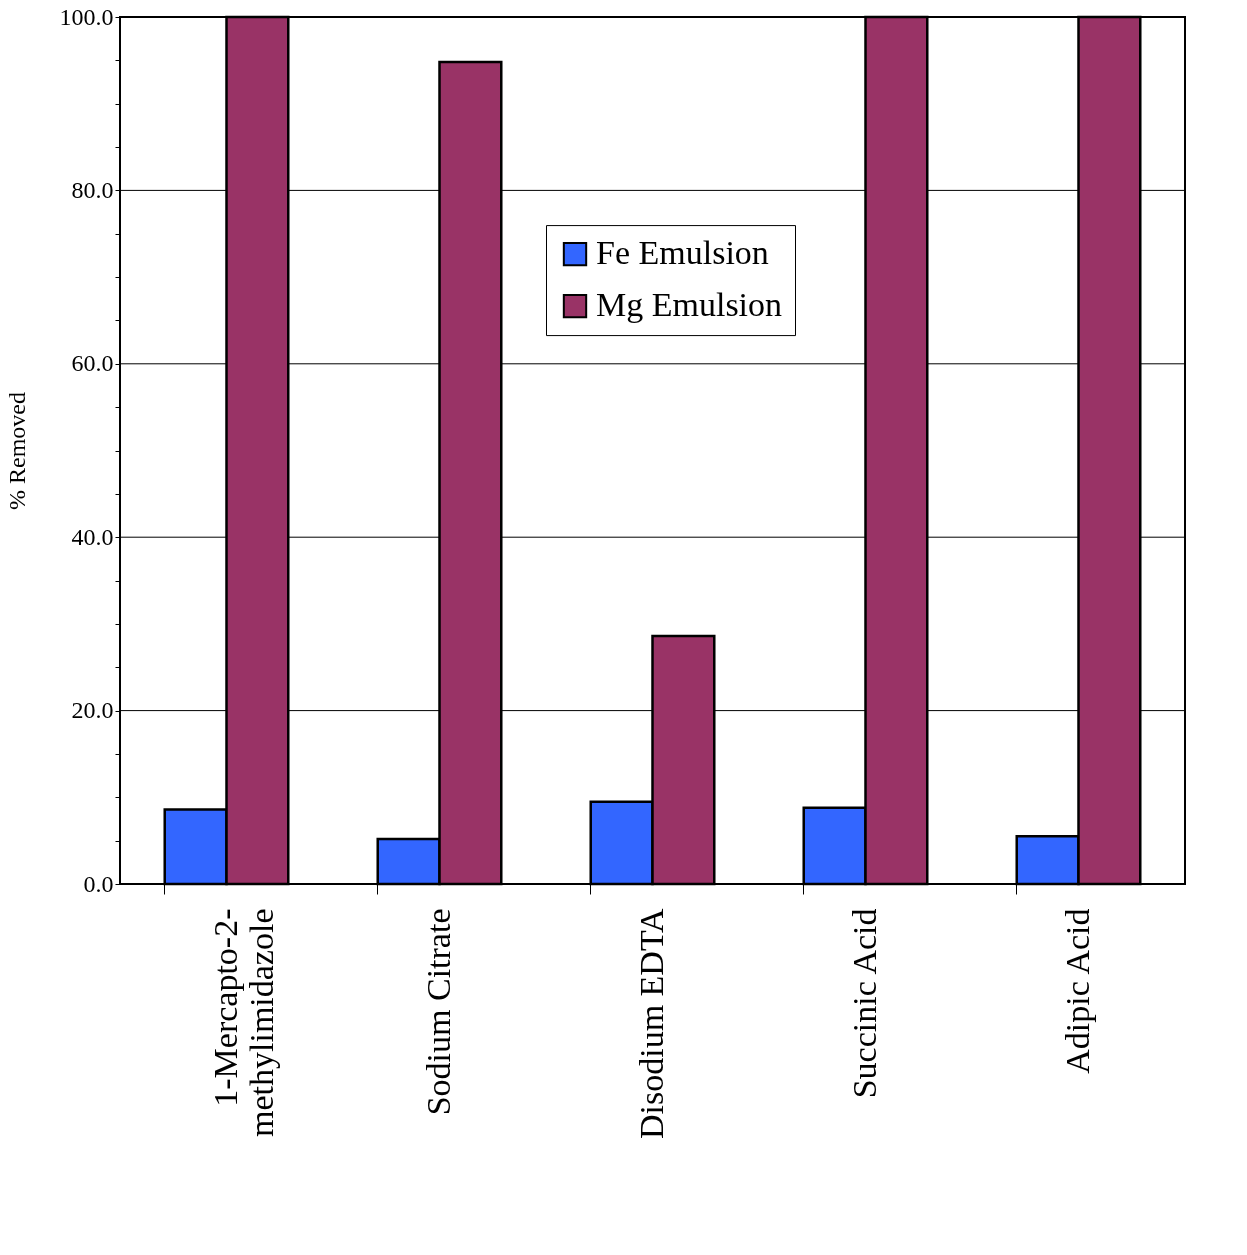 This screenshot has width=1247, height=1255. Describe the element at coordinates (92, 363) in the screenshot. I see `y-tick-label: 60.0` at that location.